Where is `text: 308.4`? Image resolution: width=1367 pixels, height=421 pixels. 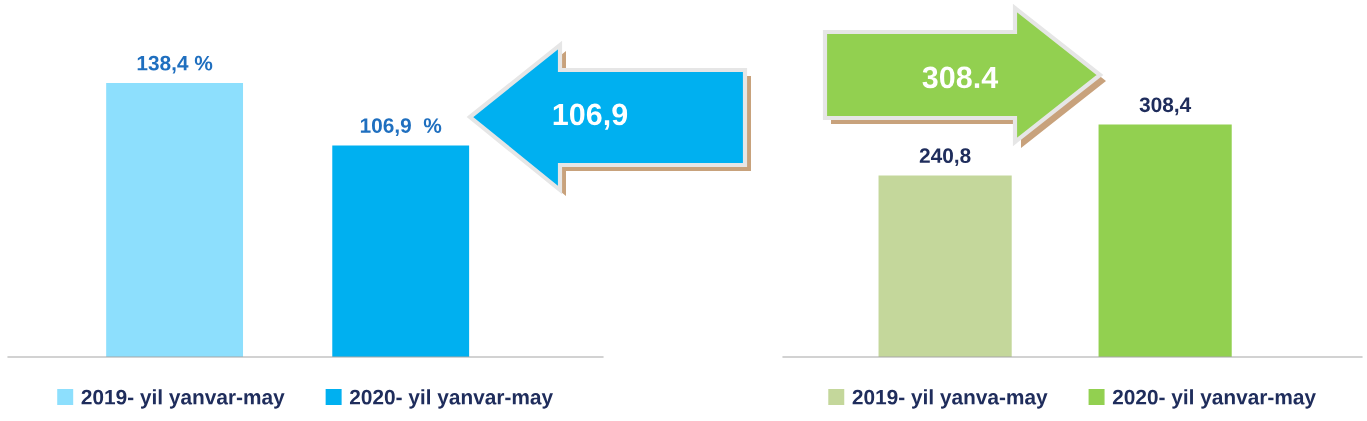 text: 308.4 is located at coordinates (960, 77).